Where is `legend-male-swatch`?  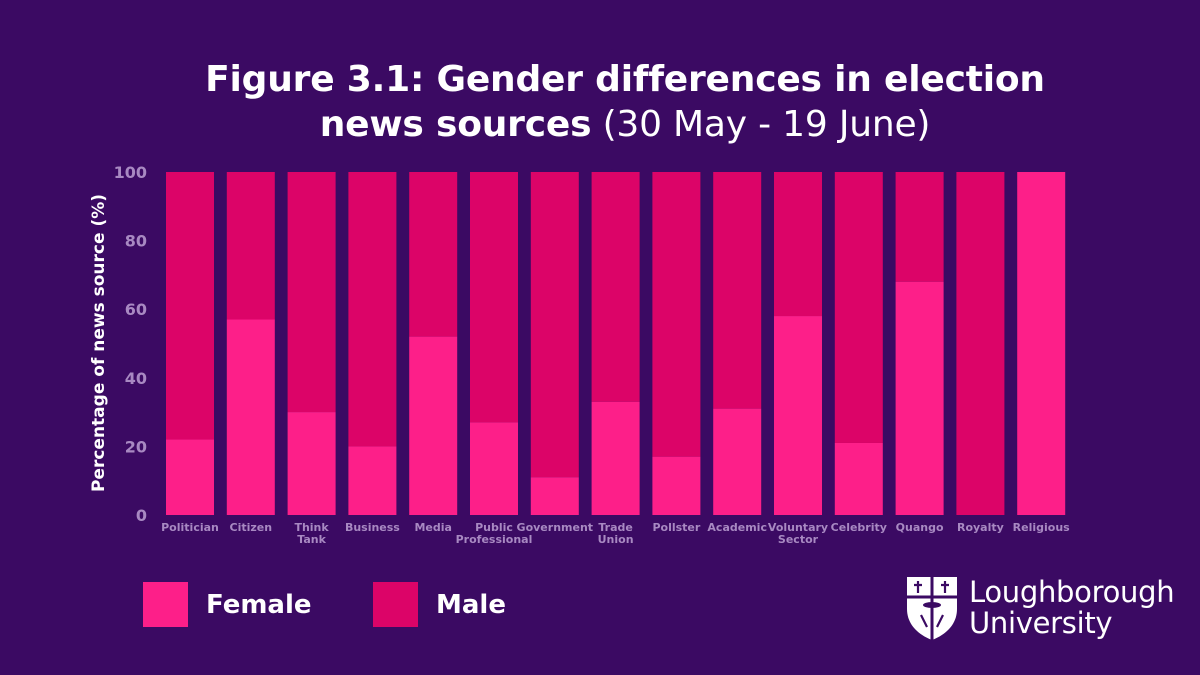
legend-male-swatch is located at coordinates (395, 604).